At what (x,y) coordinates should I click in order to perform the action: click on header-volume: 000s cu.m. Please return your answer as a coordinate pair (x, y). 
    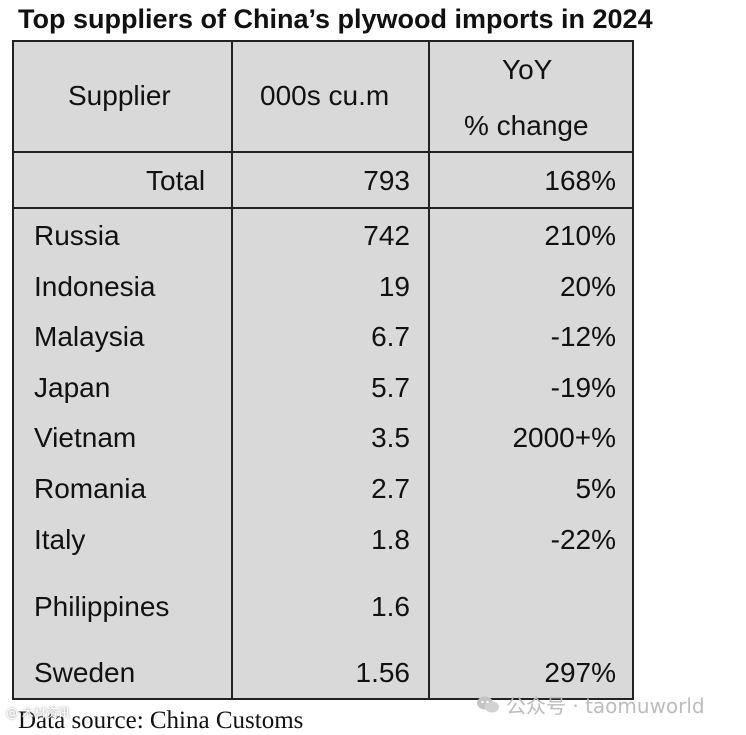
    Looking at the image, I should click on (325, 95).